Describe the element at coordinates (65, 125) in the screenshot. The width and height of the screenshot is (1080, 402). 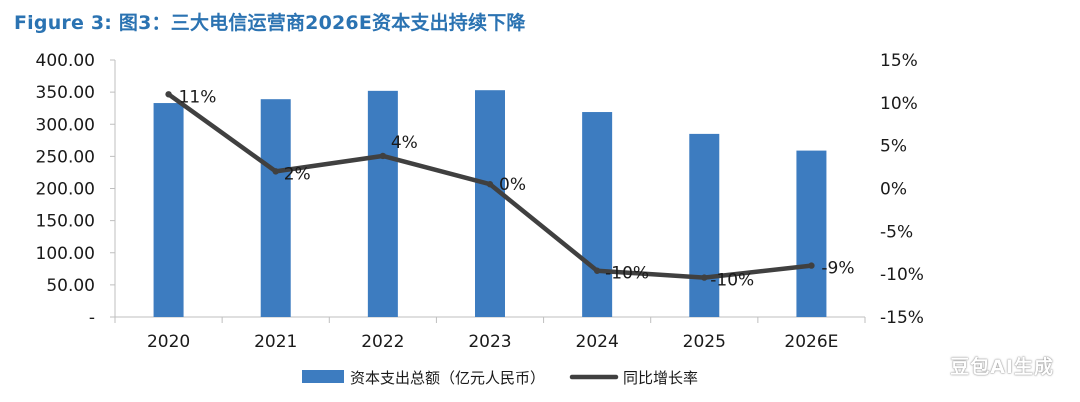
I see `left-axis-tick-label: 300.00` at that location.